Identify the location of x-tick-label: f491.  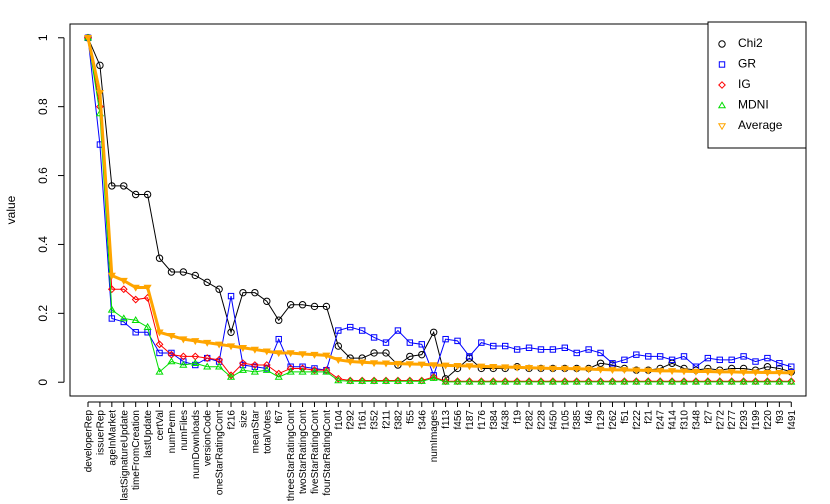
(792, 420).